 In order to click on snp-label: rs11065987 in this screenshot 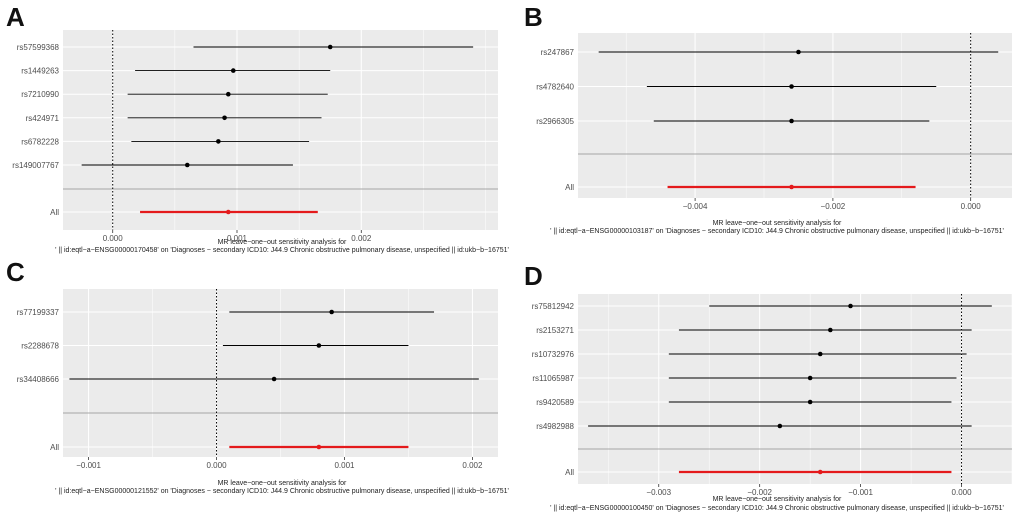, I will do `click(553, 378)`.